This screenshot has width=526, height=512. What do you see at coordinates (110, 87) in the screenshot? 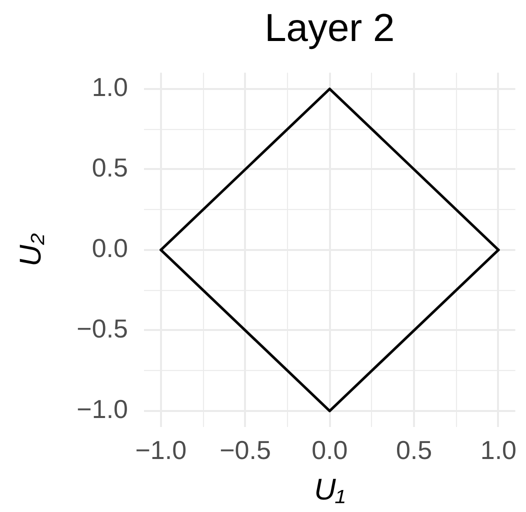
I see `y-tick-label: 1.0` at bounding box center [110, 87].